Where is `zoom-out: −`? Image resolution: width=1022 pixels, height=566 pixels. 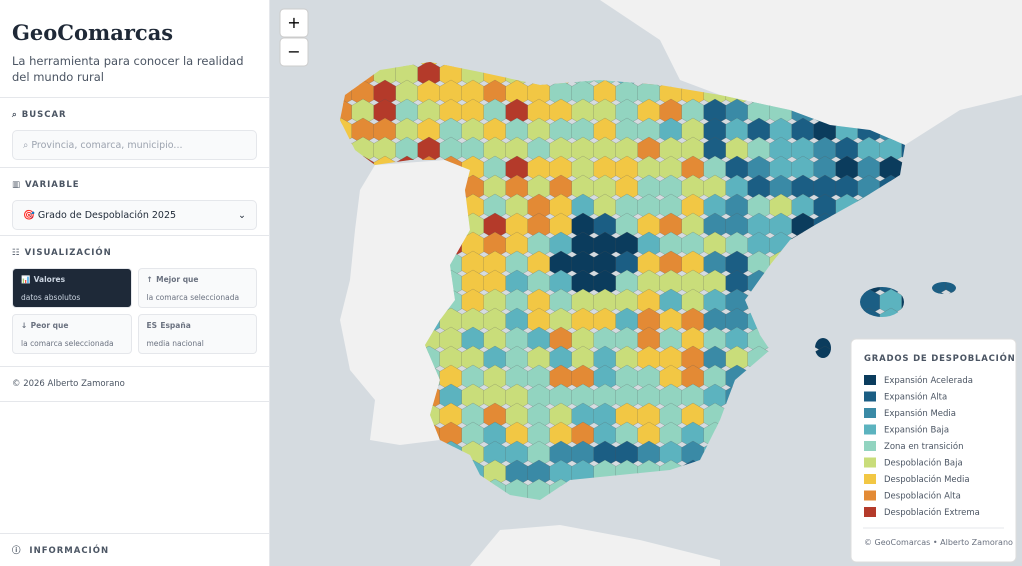
zoom-out: − is located at coordinates (294, 52).